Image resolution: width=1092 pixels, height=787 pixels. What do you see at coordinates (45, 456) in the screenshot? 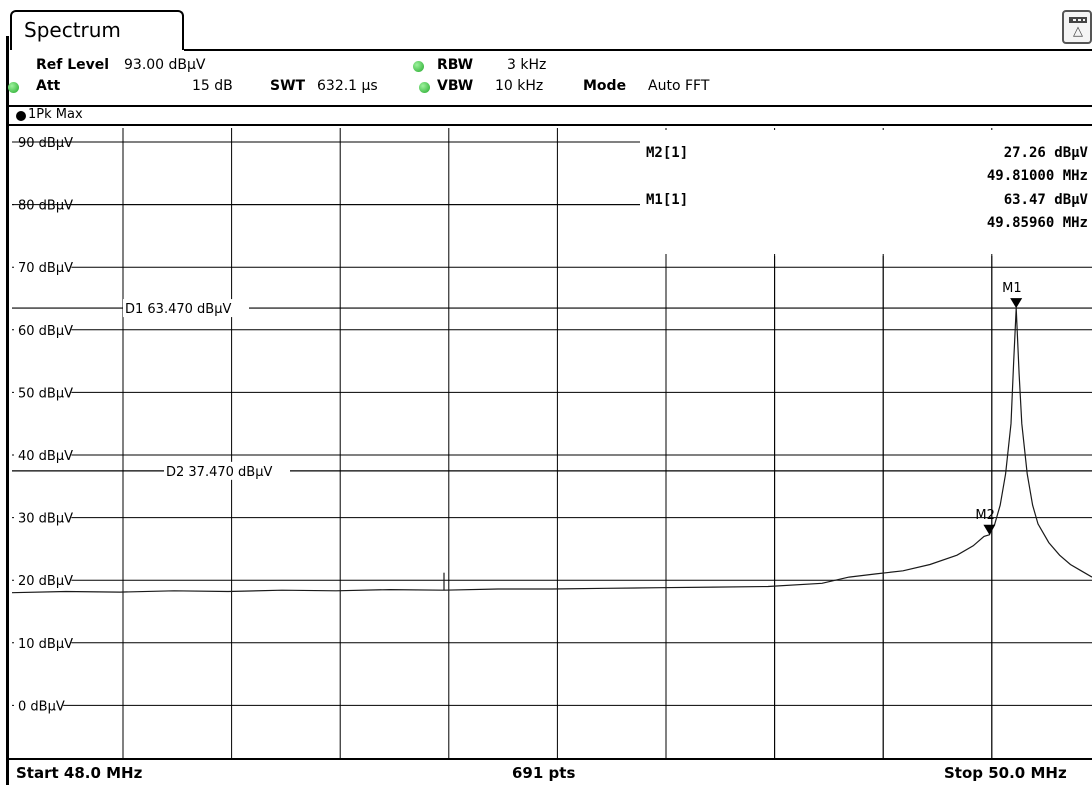
I see `y-tick-label: 40 dBµV` at bounding box center [45, 456].